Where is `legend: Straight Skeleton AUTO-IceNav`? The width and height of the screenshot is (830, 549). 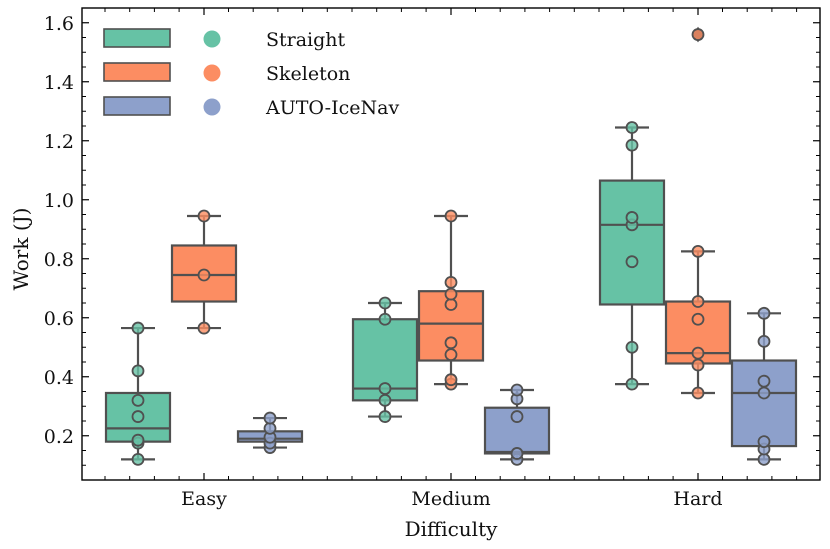
legend: Straight Skeleton AUTO-IceNav is located at coordinates (251, 73).